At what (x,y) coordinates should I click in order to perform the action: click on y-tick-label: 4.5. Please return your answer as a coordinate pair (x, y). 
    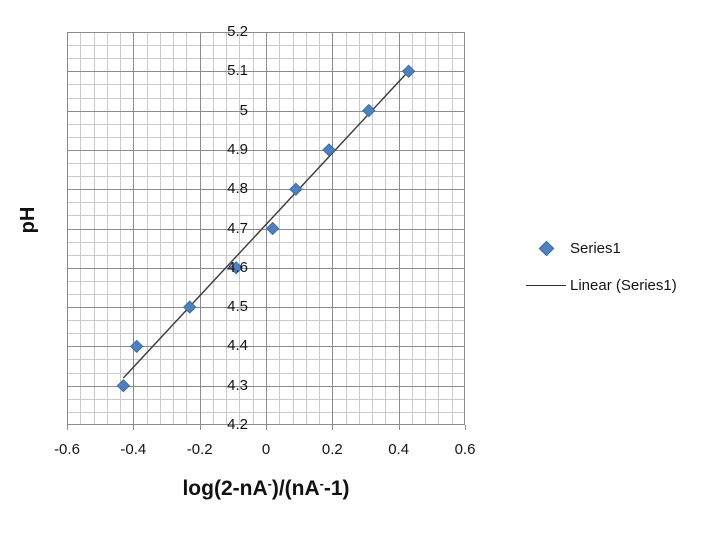
    Looking at the image, I should click on (237, 307).